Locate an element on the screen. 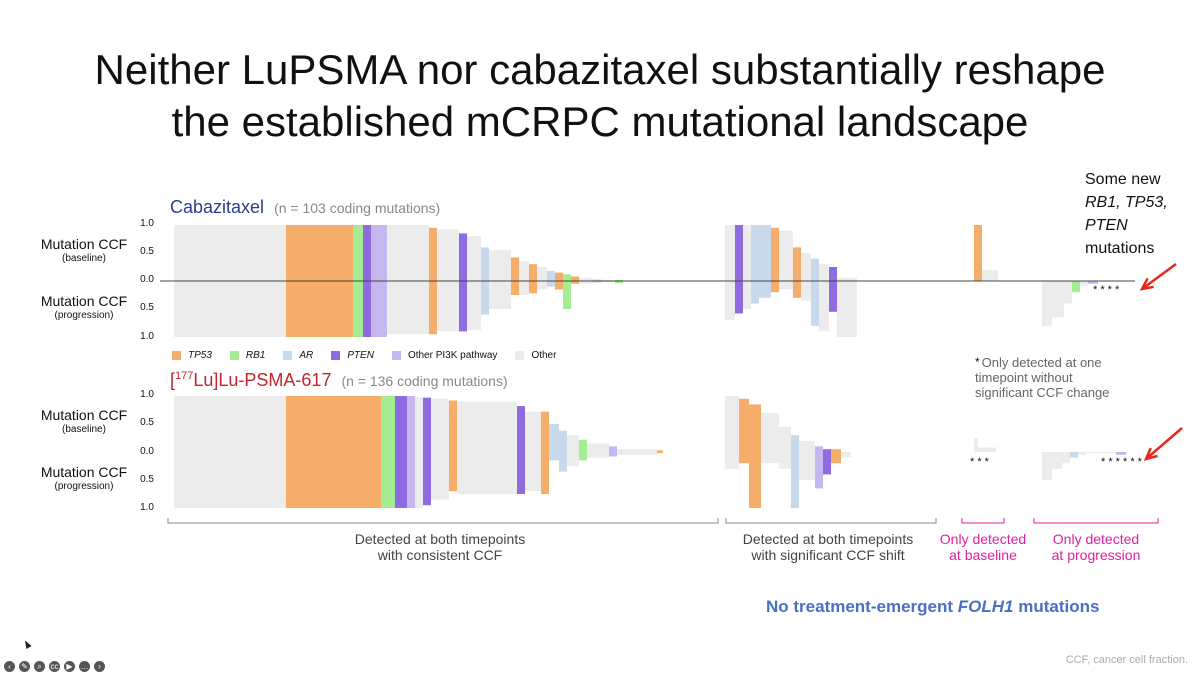 The width and height of the screenshot is (1200, 675). bracket-shift is located at coordinates (831, 521).